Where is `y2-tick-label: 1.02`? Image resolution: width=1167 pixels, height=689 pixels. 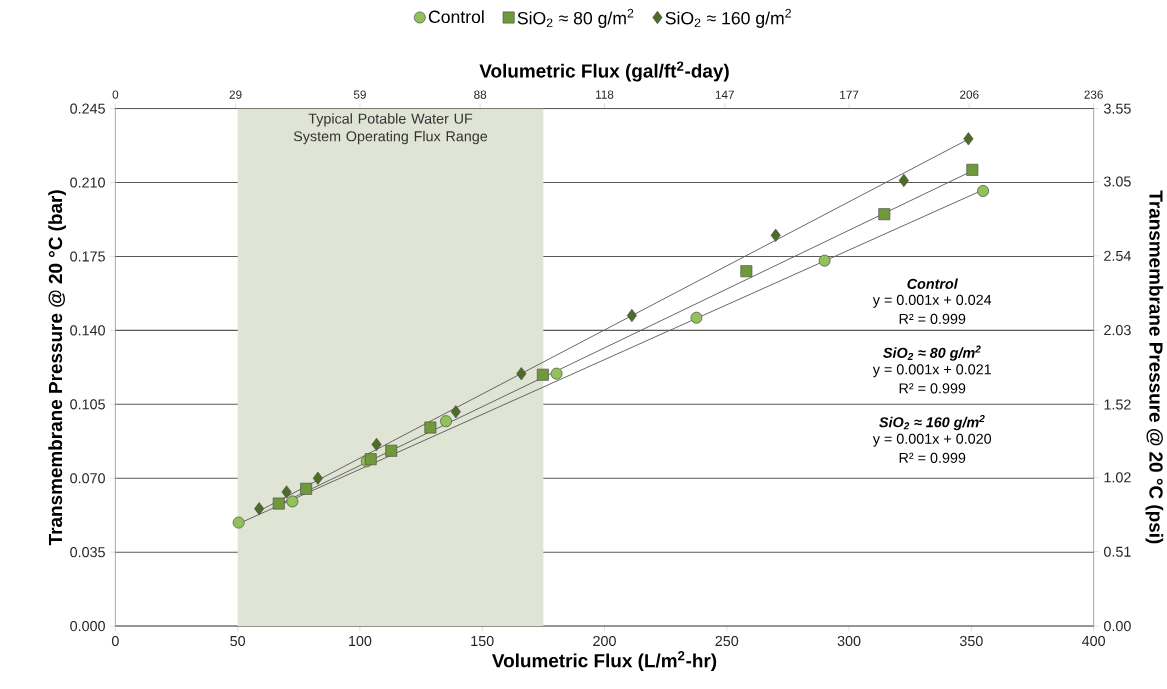
y2-tick-label: 1.02 is located at coordinates (1117, 477).